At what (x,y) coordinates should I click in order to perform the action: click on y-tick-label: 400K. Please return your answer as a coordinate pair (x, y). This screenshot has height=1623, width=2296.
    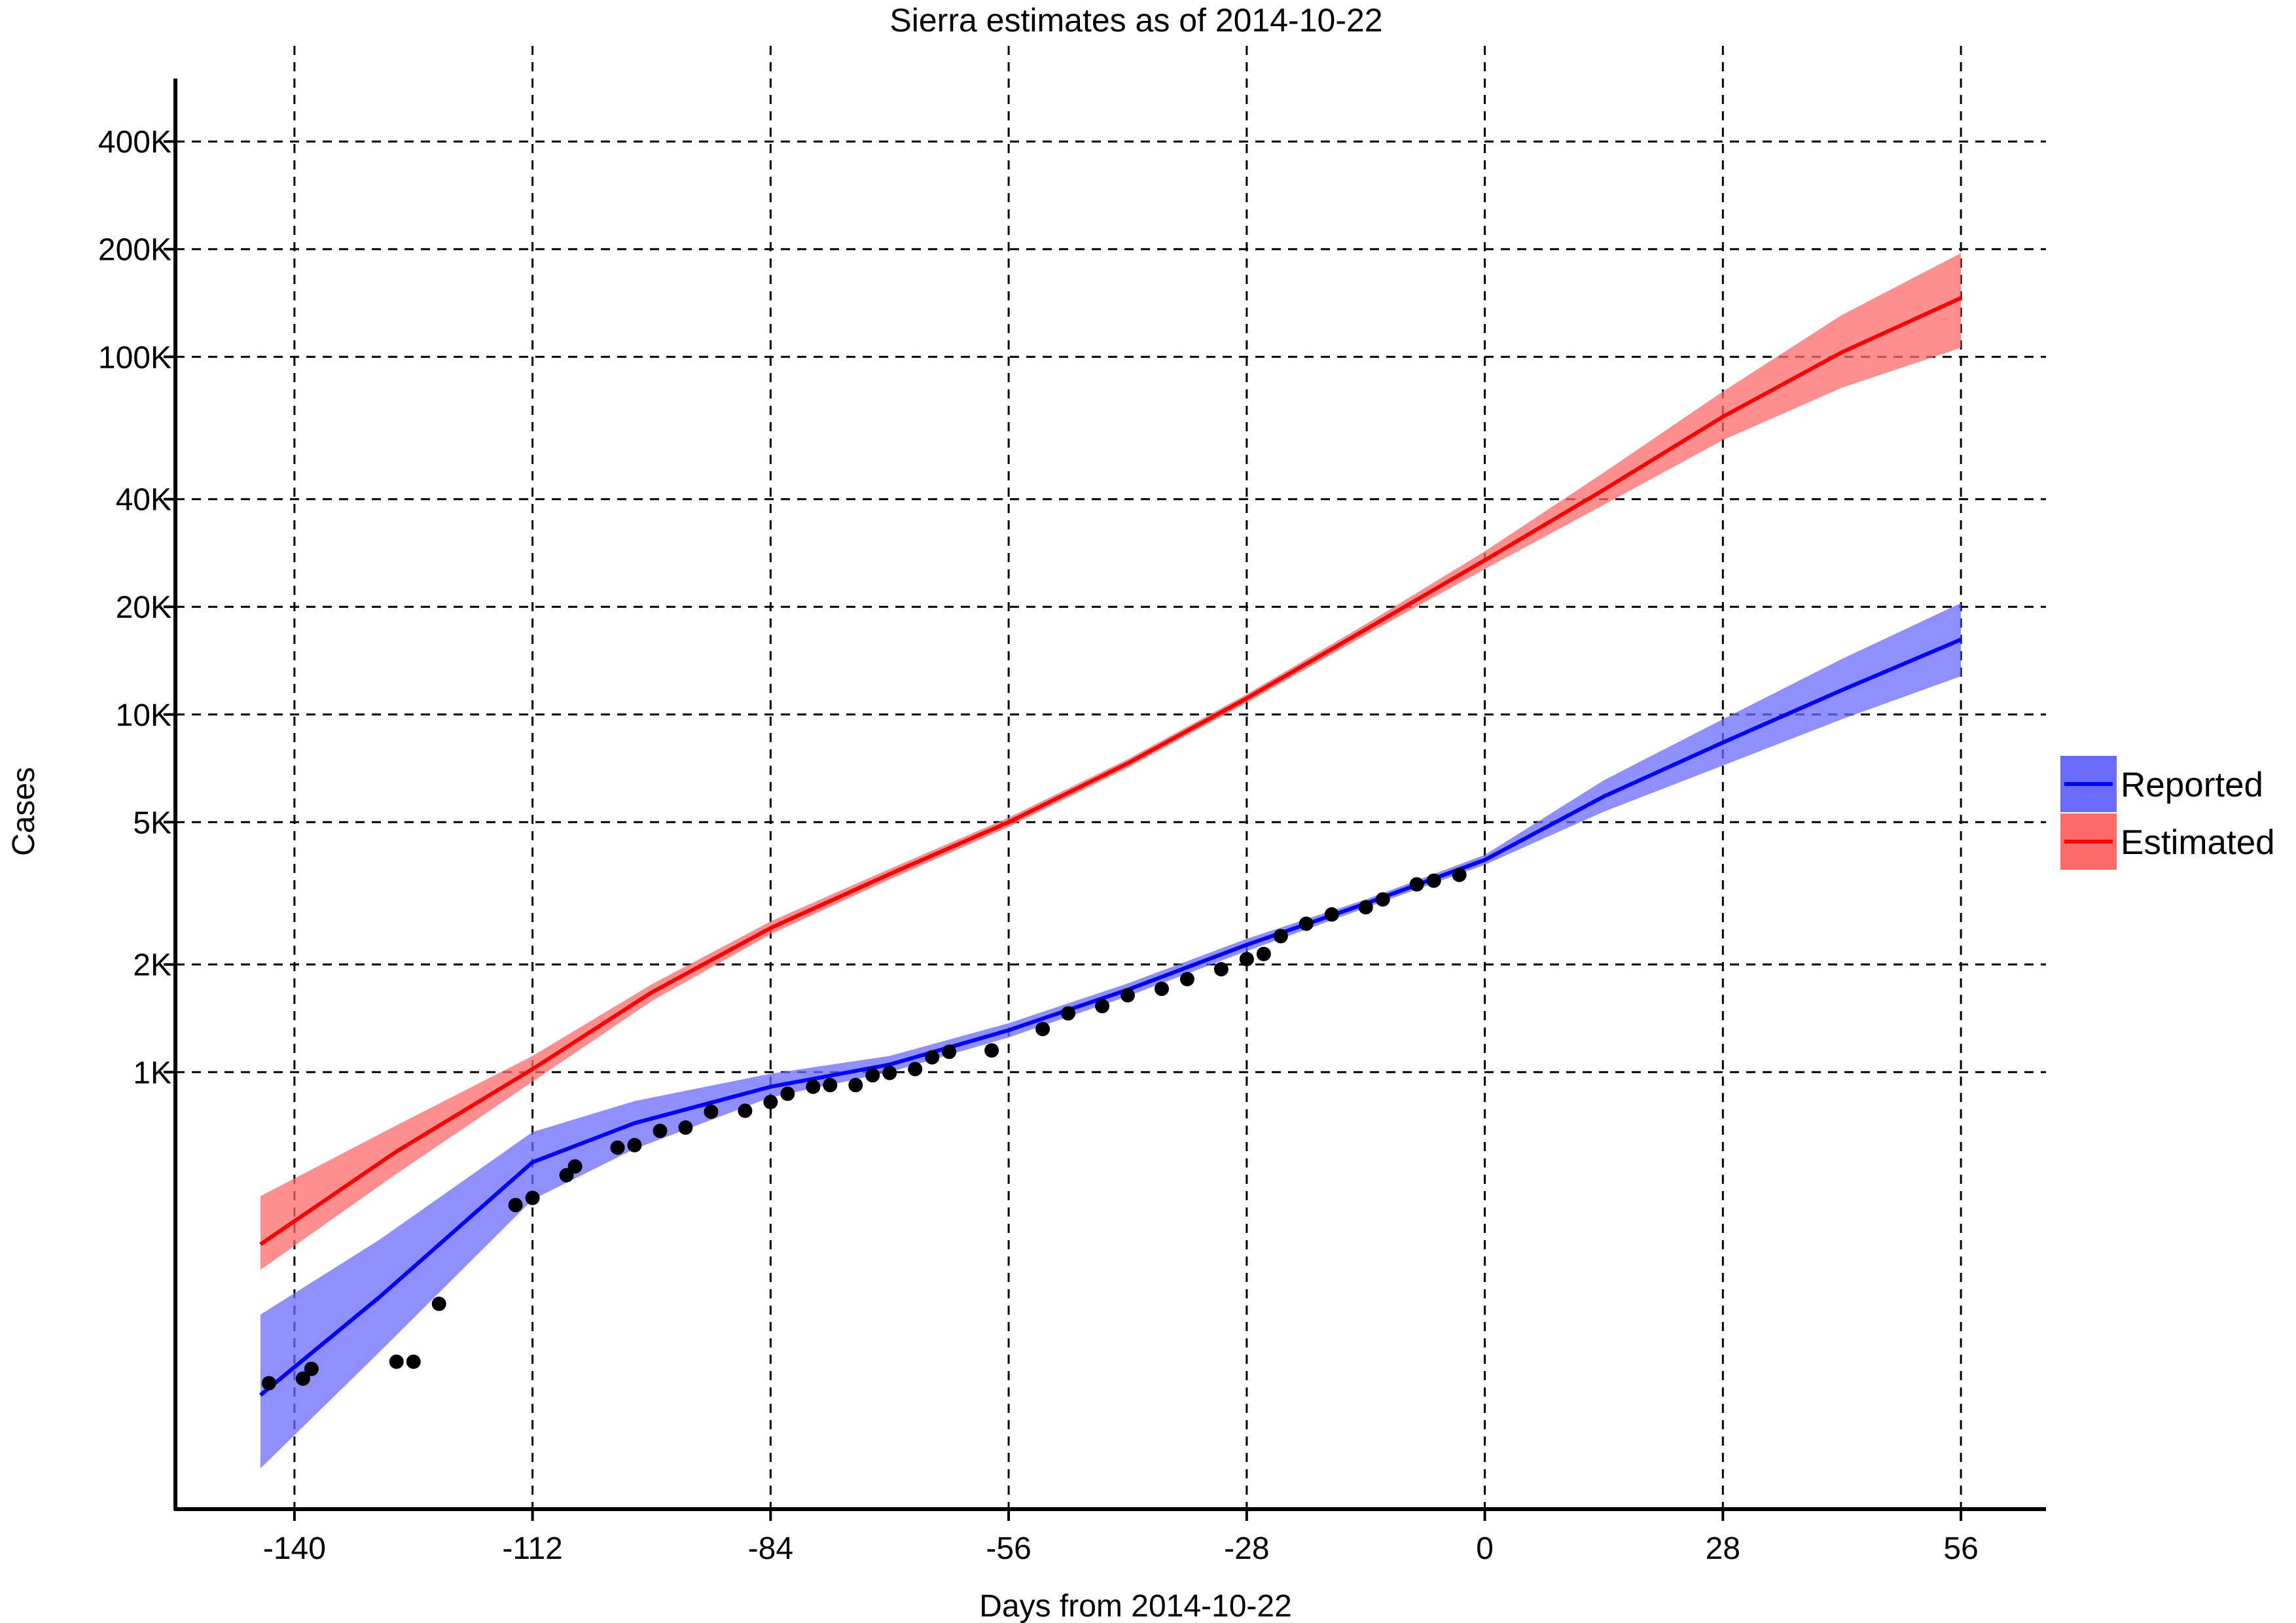
    Looking at the image, I should click on (134, 142).